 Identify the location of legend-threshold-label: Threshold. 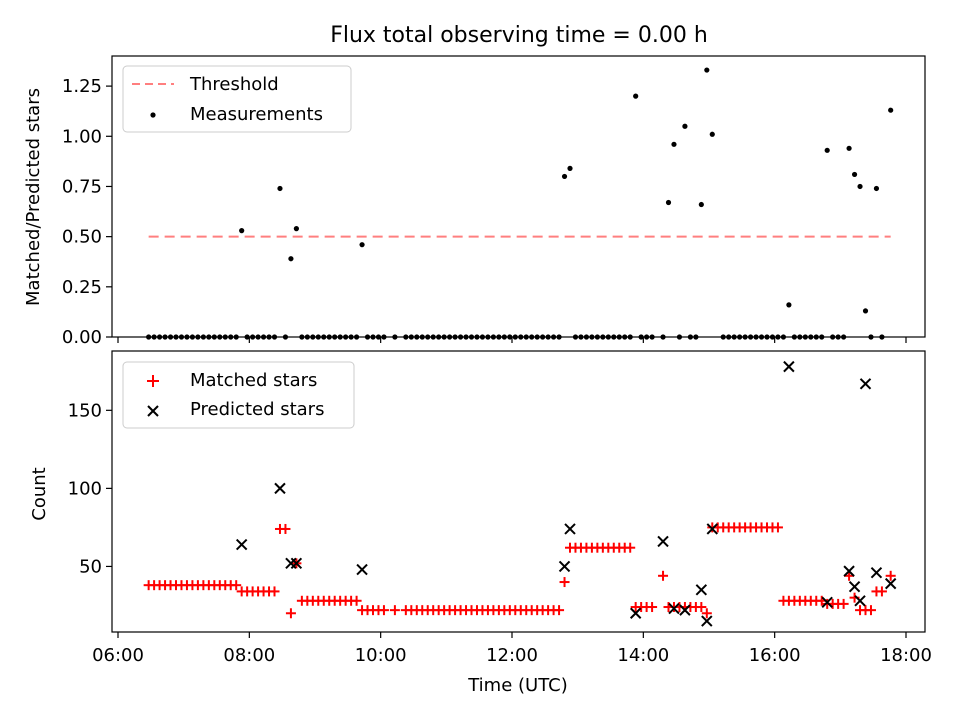
(234, 84).